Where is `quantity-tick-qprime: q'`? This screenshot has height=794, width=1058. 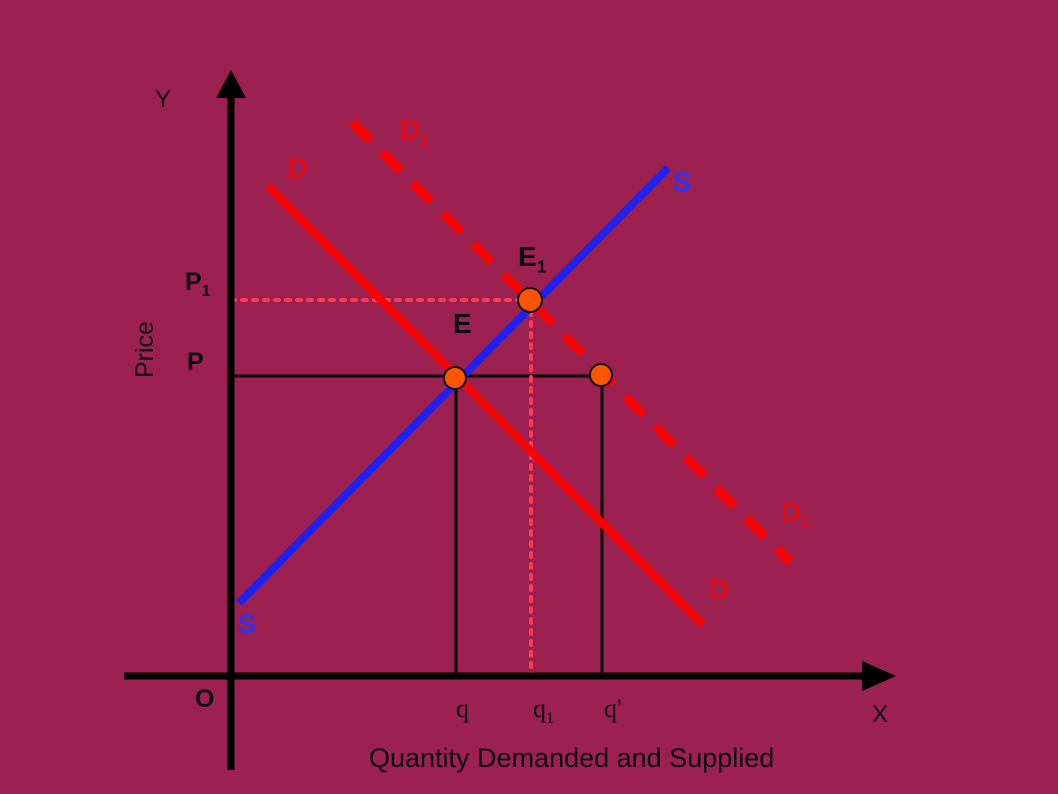 quantity-tick-qprime: q' is located at coordinates (613, 711).